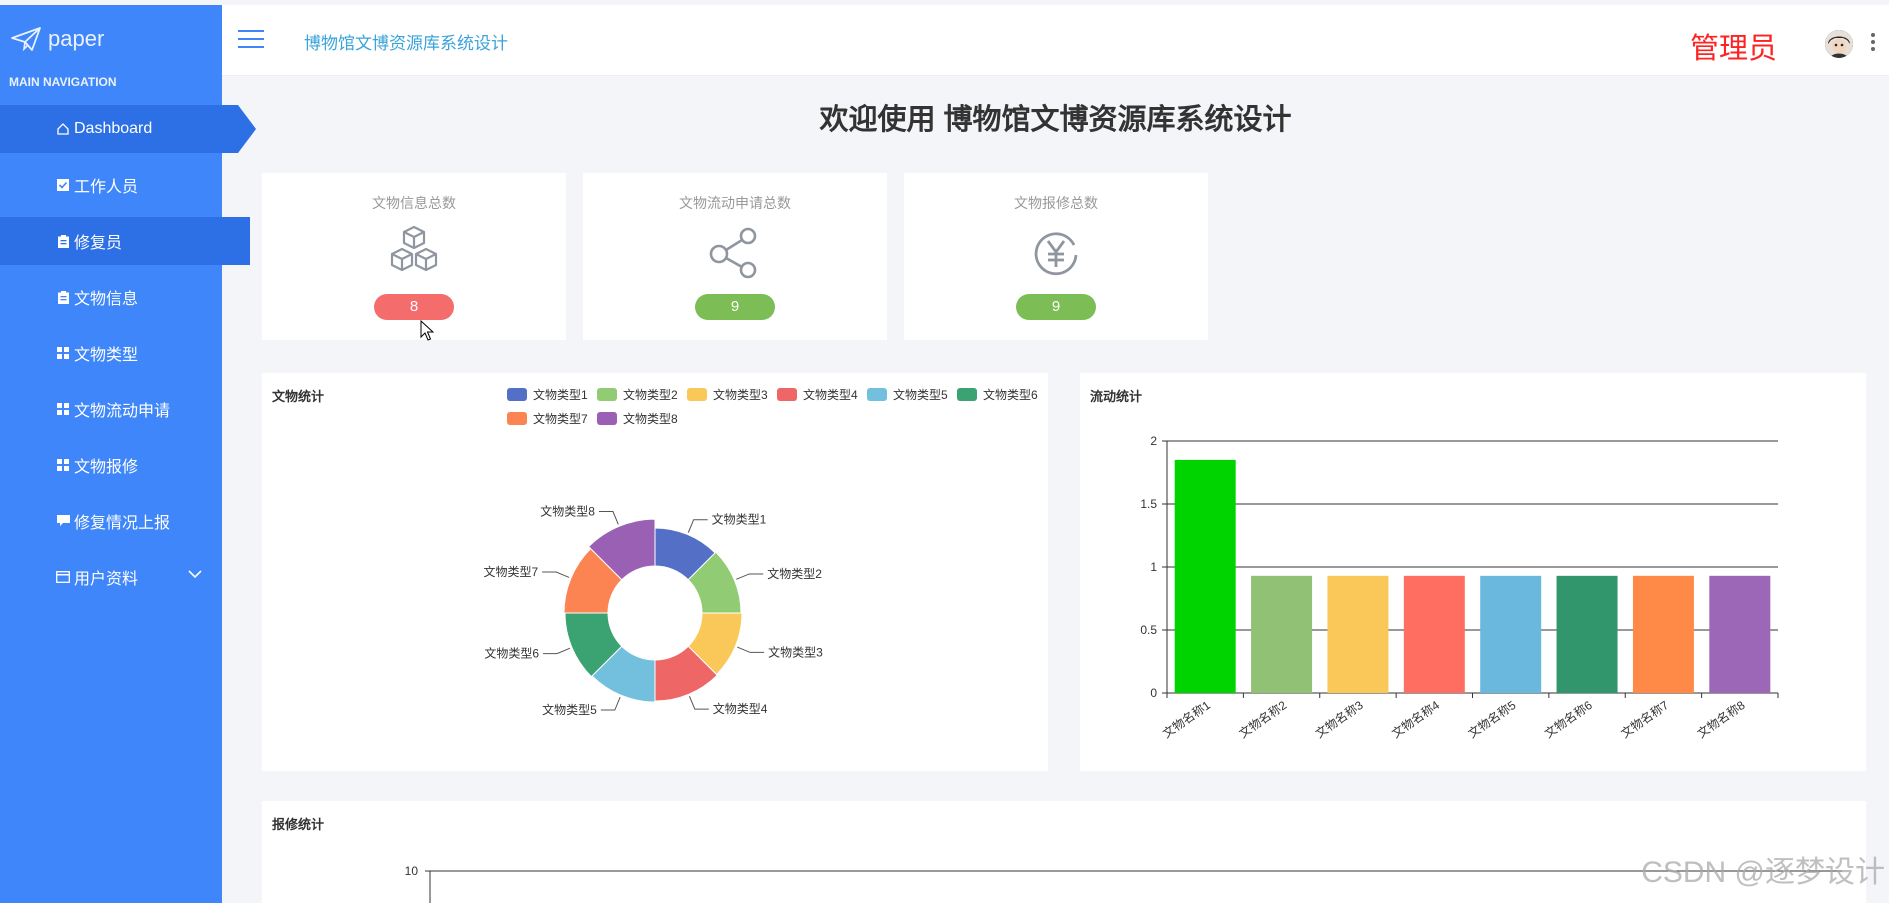 The image size is (1889, 903). Describe the element at coordinates (1645, 719) in the screenshot. I see `x-tick-label: 文物名称7` at that location.